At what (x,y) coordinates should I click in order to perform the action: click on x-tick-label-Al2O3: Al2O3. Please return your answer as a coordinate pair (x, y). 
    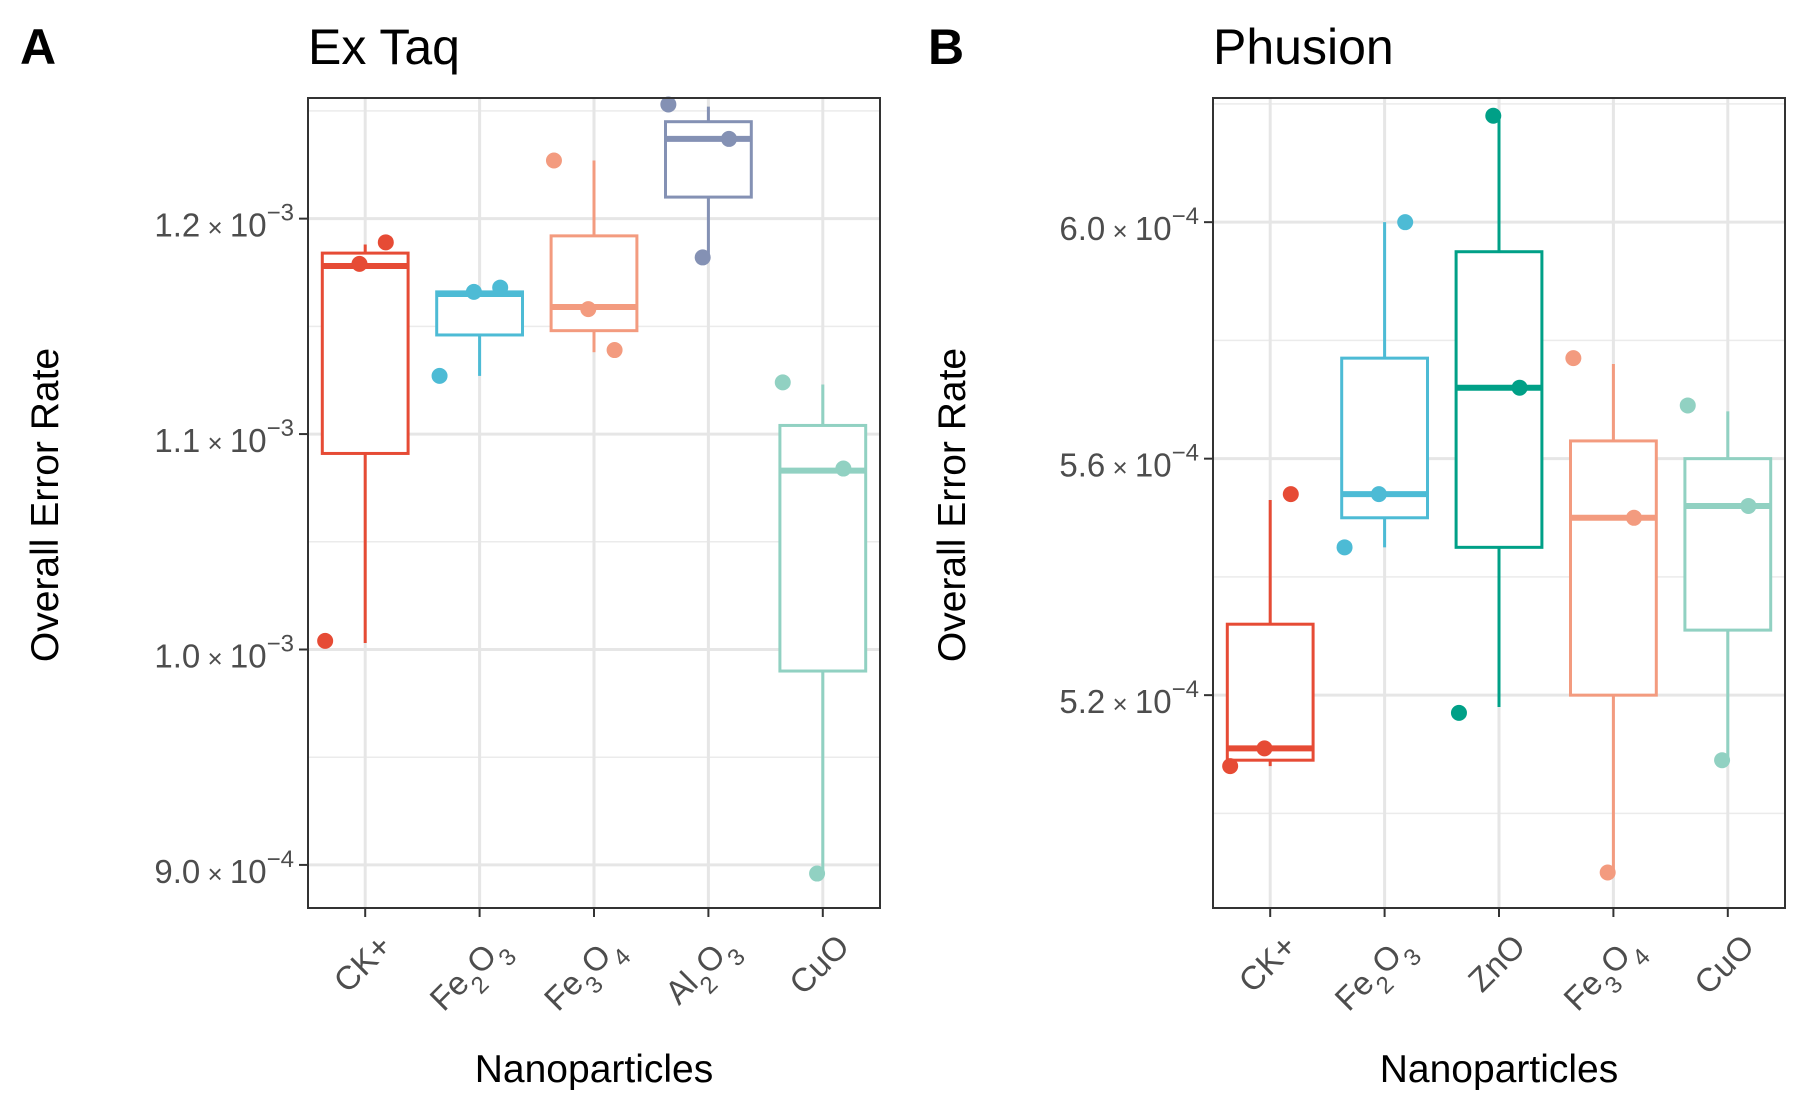
    Looking at the image, I should click on (704, 973).